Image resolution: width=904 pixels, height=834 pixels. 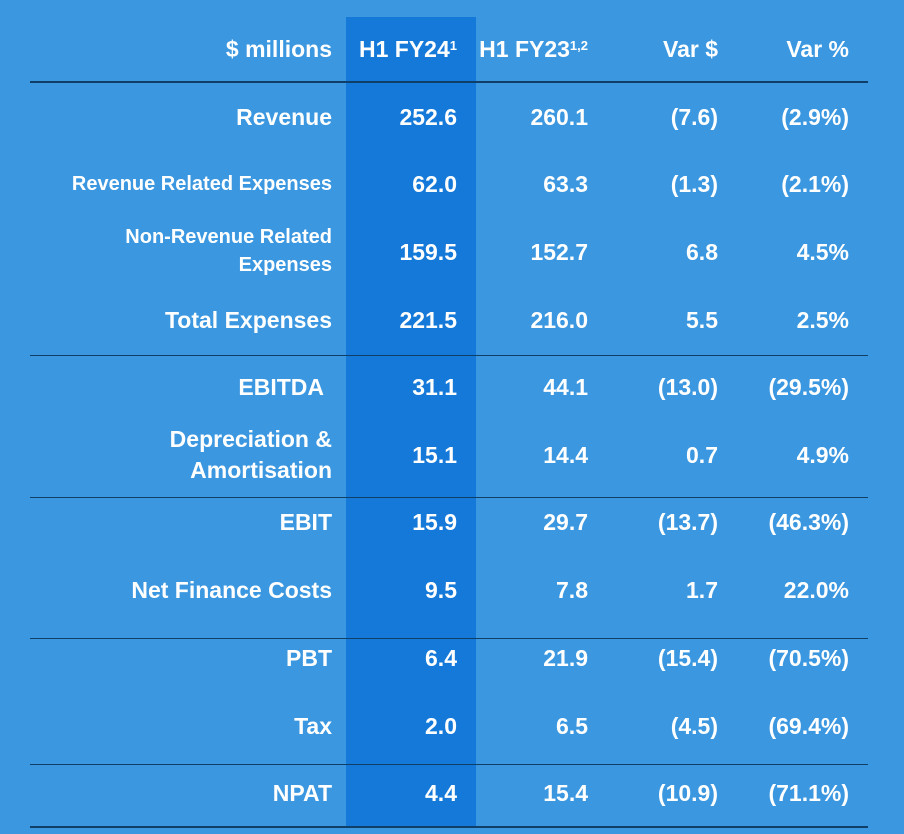 I want to click on cell-revenue-var-dollar: (7.6), so click(x=694, y=117).